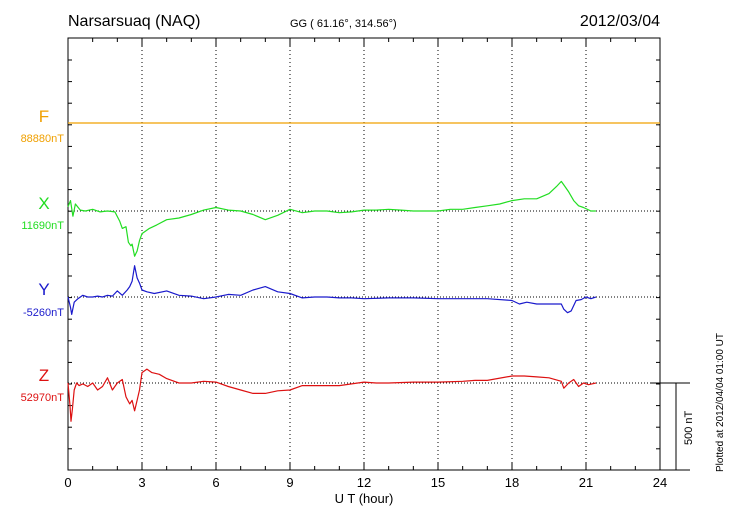  What do you see at coordinates (512, 482) in the screenshot?
I see `x-tick-label-18: 18` at bounding box center [512, 482].